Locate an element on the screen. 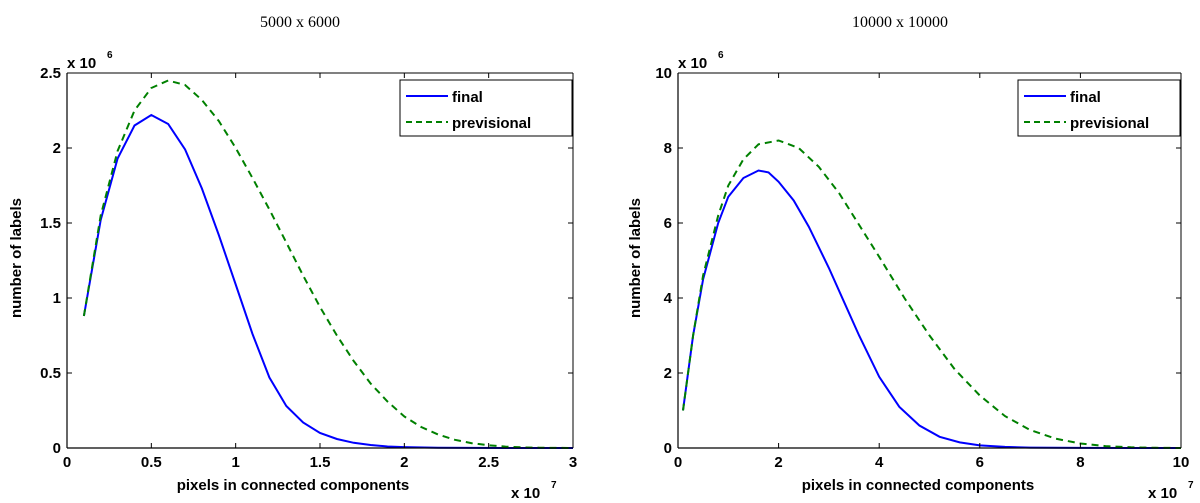  x-tick-label: 1.5 is located at coordinates (320, 462).